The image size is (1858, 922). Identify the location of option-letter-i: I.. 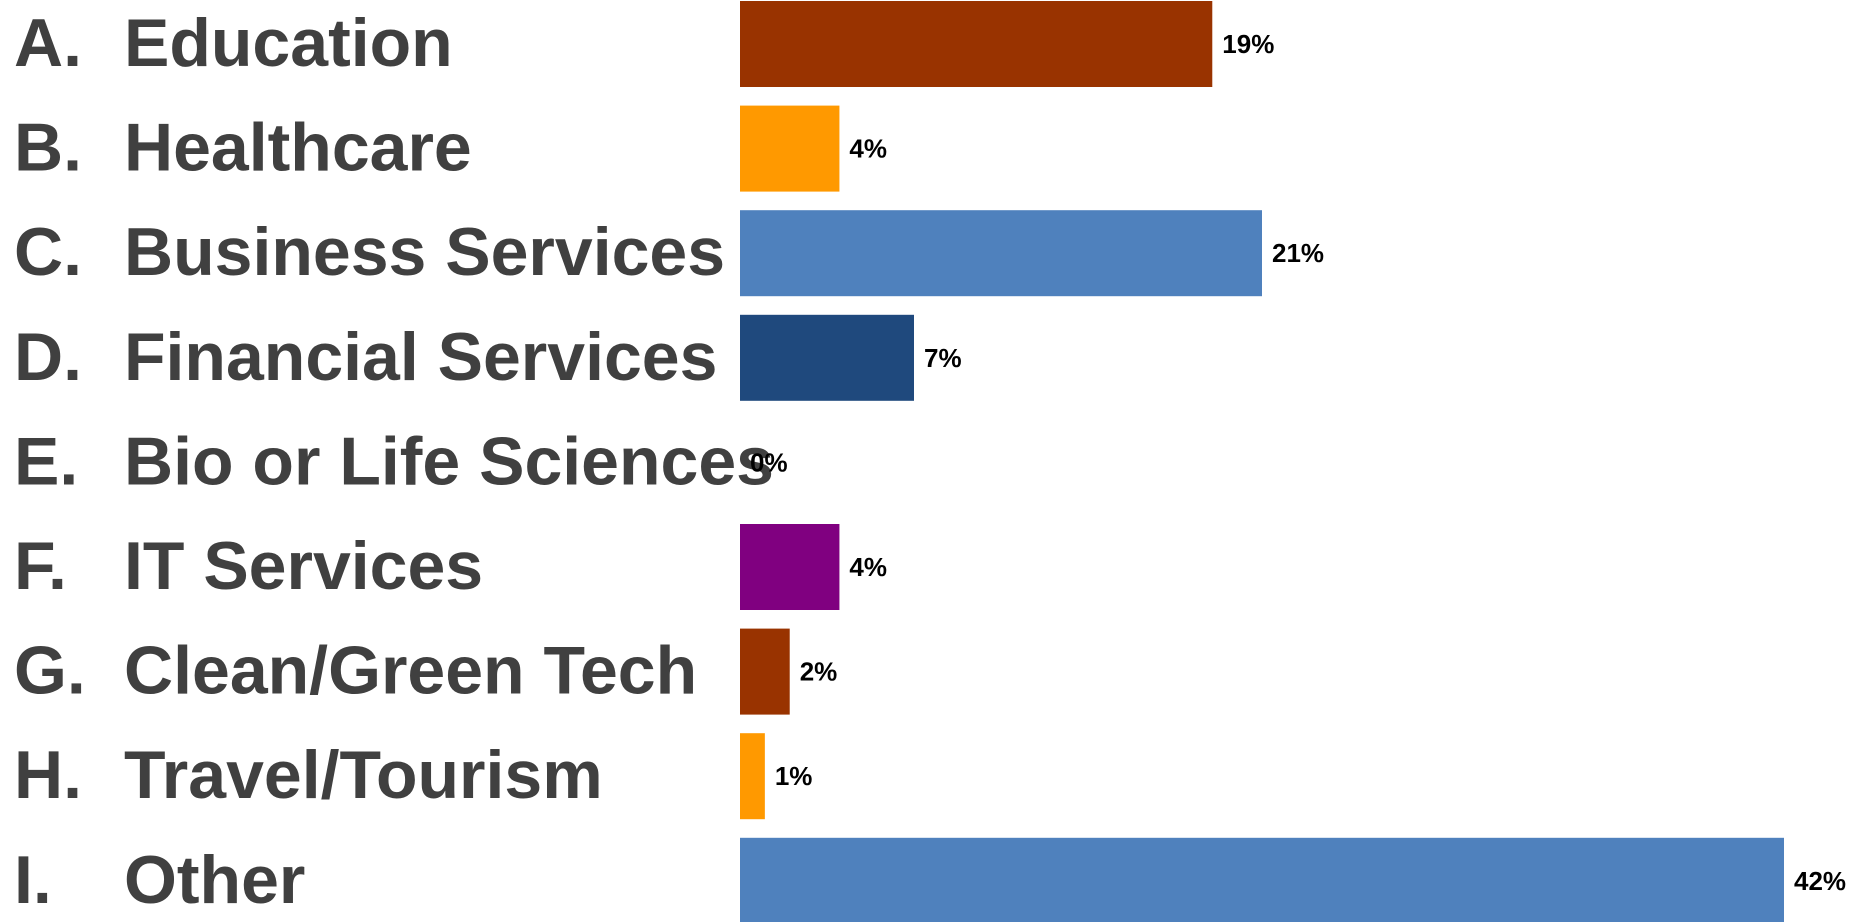
(33, 880).